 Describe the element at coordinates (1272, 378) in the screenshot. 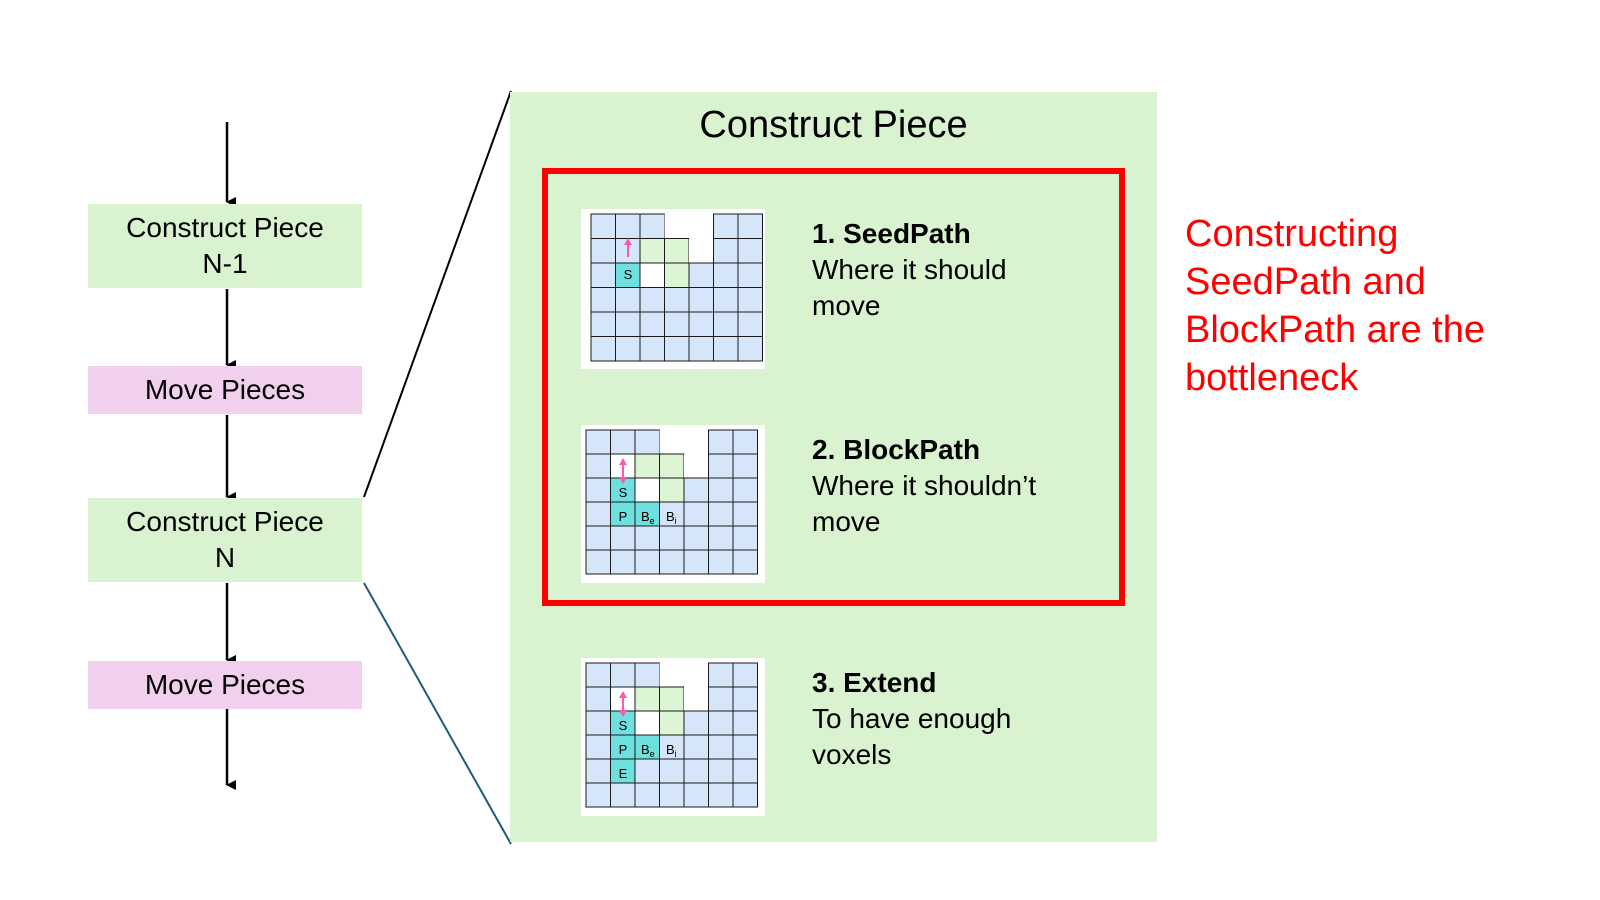

I see `callout-line: bottleneck` at that location.